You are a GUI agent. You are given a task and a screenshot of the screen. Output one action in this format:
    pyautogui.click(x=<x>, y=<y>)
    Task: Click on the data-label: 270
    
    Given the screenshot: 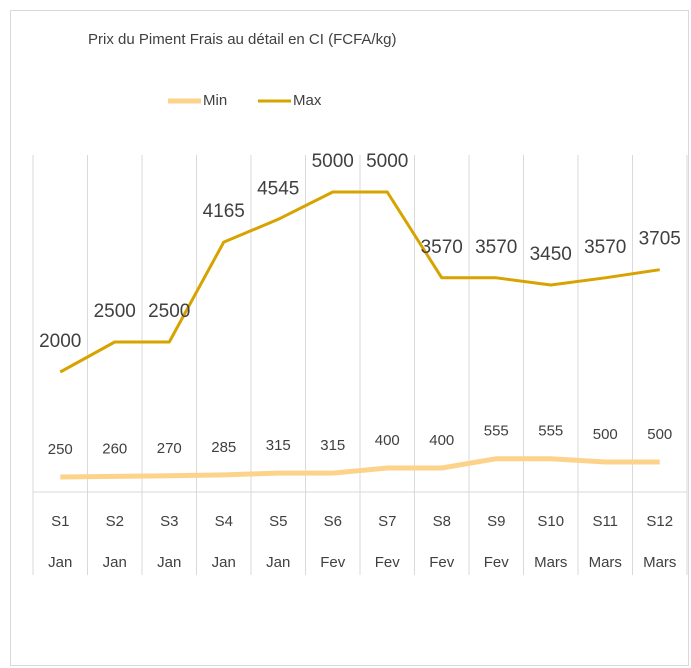 What is the action you would take?
    pyautogui.click(x=169, y=448)
    